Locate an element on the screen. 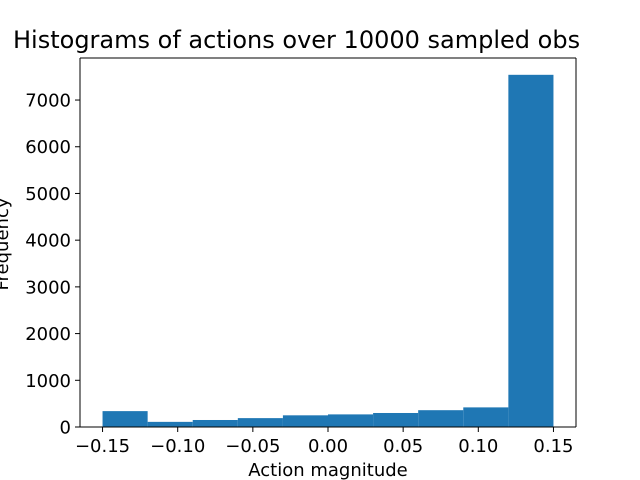 The image size is (640, 480). y-tick-label: 1000 is located at coordinates (48, 381).